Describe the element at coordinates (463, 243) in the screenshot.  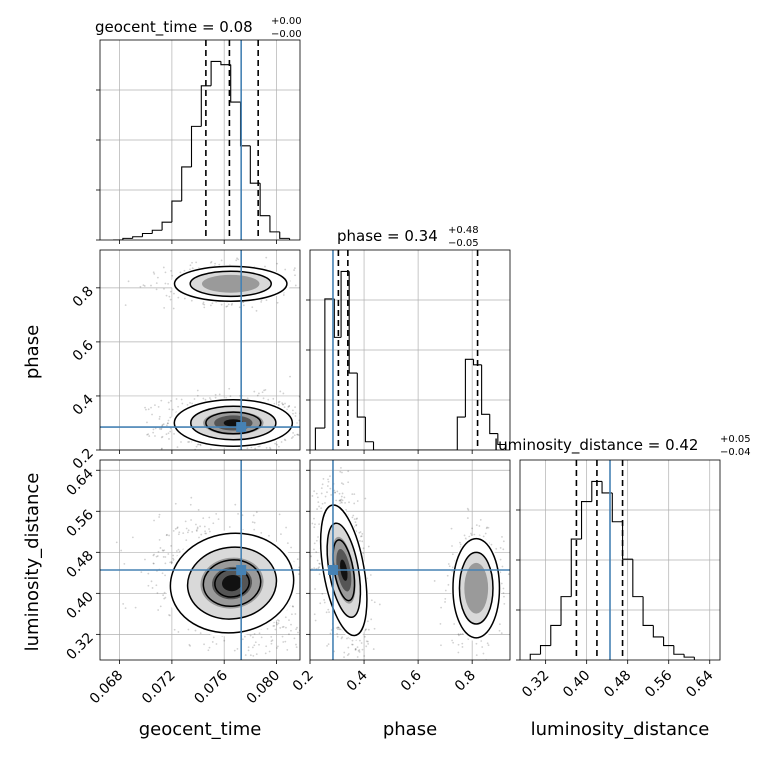
I see `title-phase-minus: −0.05` at that location.